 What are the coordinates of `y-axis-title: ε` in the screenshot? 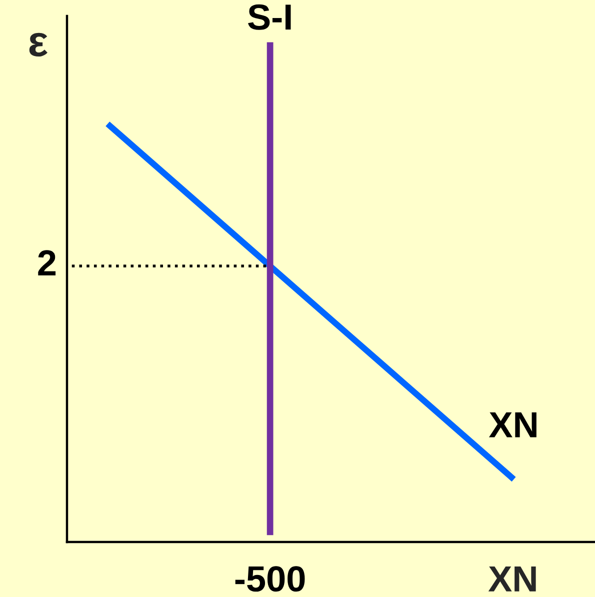 It's located at (38, 44).